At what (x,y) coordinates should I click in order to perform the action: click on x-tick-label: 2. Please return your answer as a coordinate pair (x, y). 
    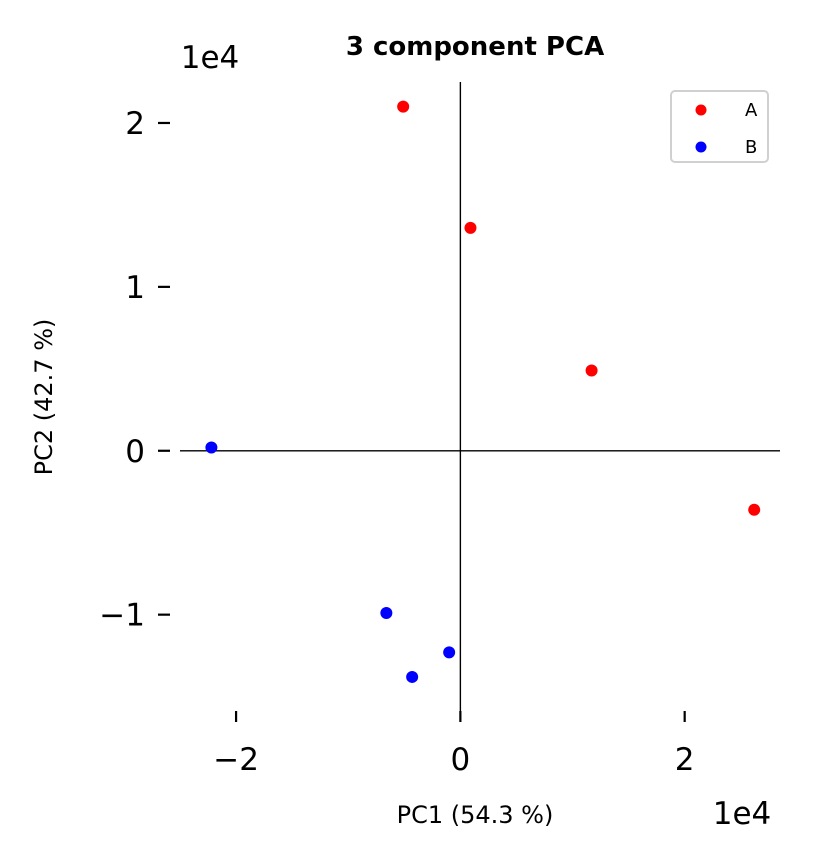
    Looking at the image, I should click on (685, 760).